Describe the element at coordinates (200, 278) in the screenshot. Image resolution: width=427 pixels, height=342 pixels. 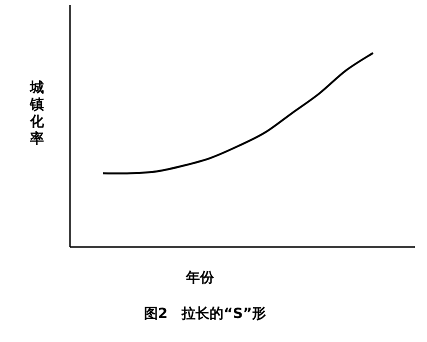
I see `x-axis-title: 年份` at that location.